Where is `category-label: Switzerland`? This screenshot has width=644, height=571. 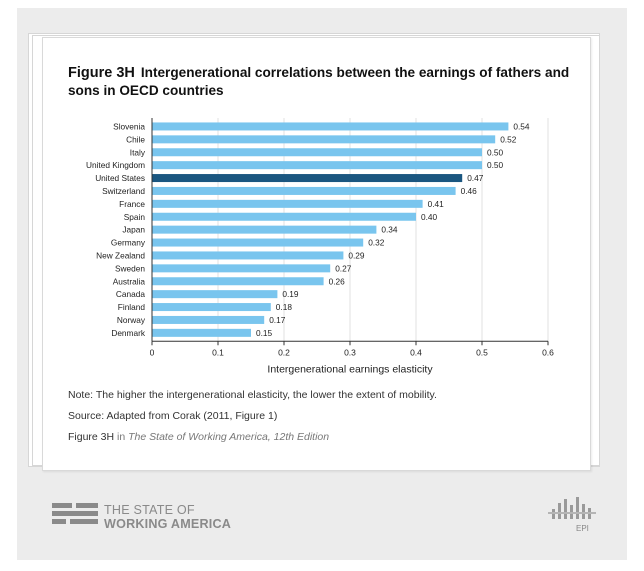
category-label: Switzerland is located at coordinates (123, 191).